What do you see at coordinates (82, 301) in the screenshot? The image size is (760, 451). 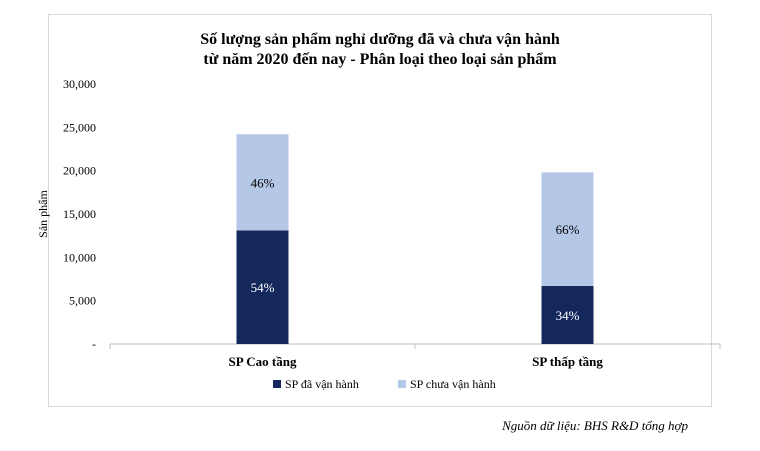 I see `y-tick-label: 5,000` at bounding box center [82, 301].